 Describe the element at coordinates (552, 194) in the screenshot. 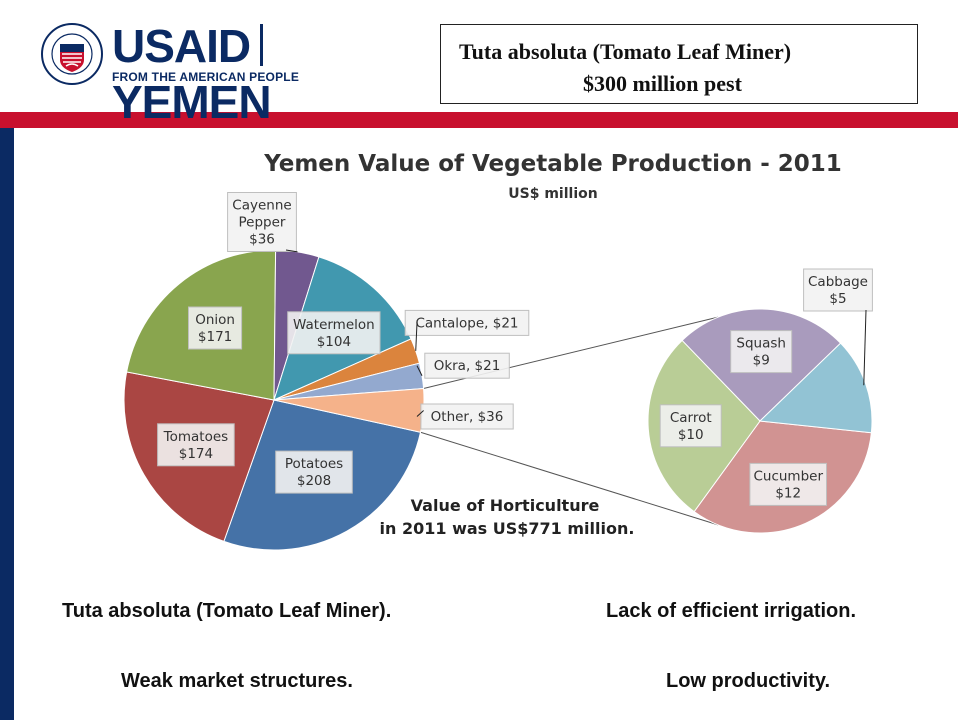

I see `chart-subtitle: US$ million` at that location.